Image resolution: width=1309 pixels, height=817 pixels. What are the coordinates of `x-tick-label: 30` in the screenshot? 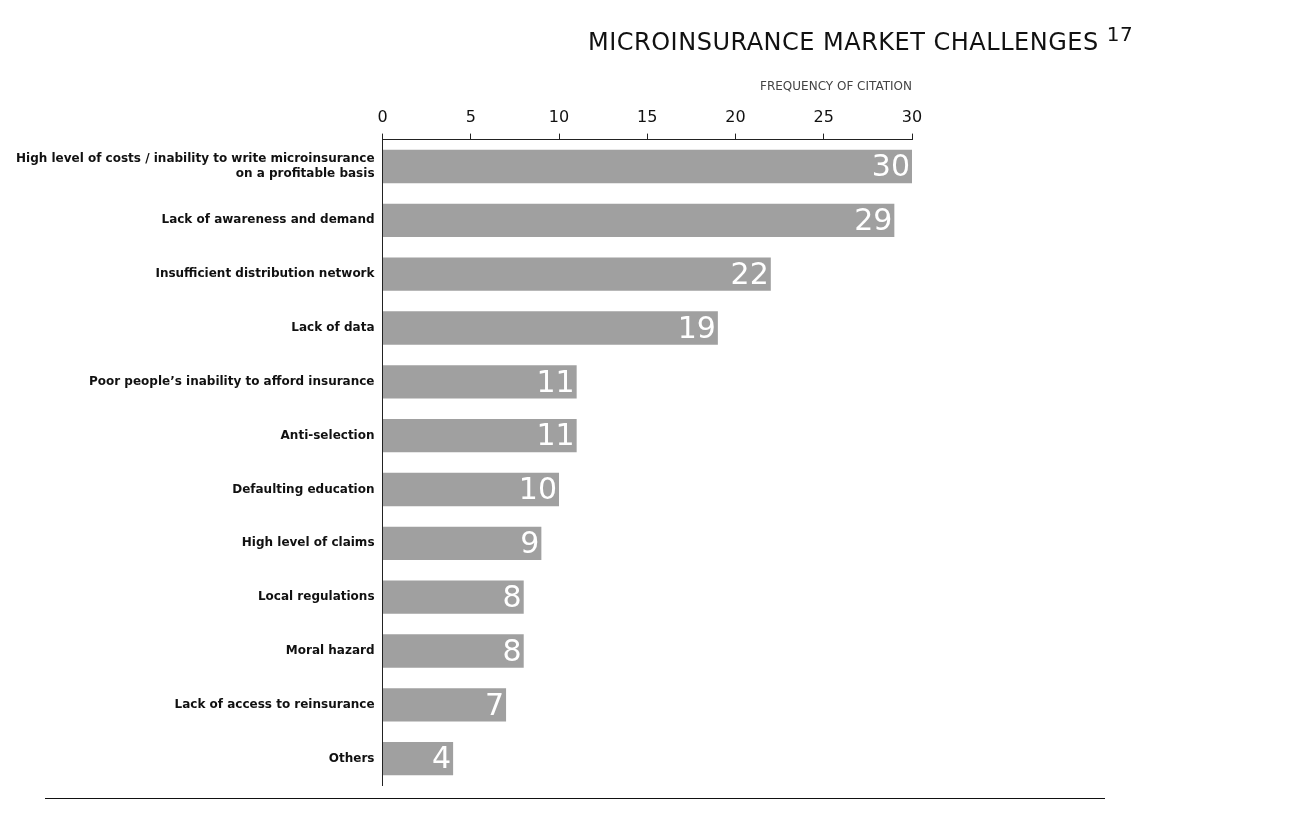 It's located at (912, 117).